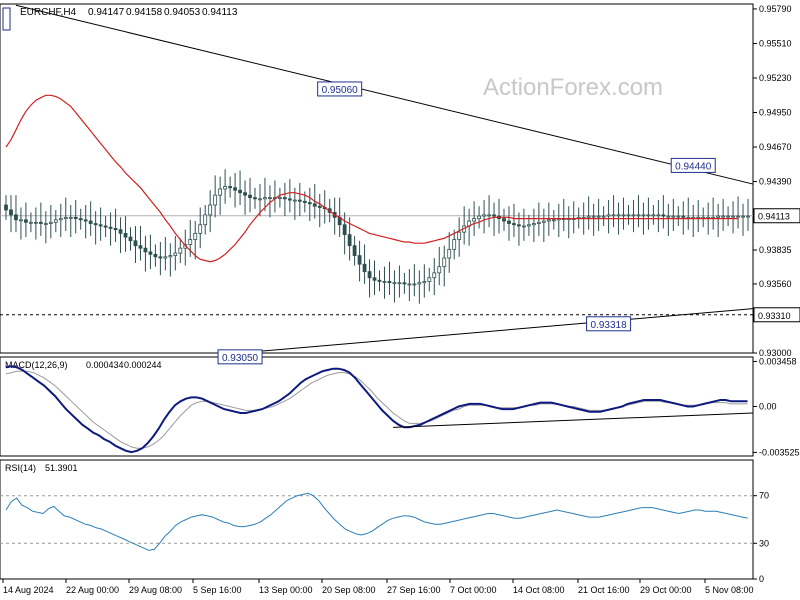  What do you see at coordinates (349, 590) in the screenshot?
I see `x-tick-label: 20 Sep 08:00` at bounding box center [349, 590].